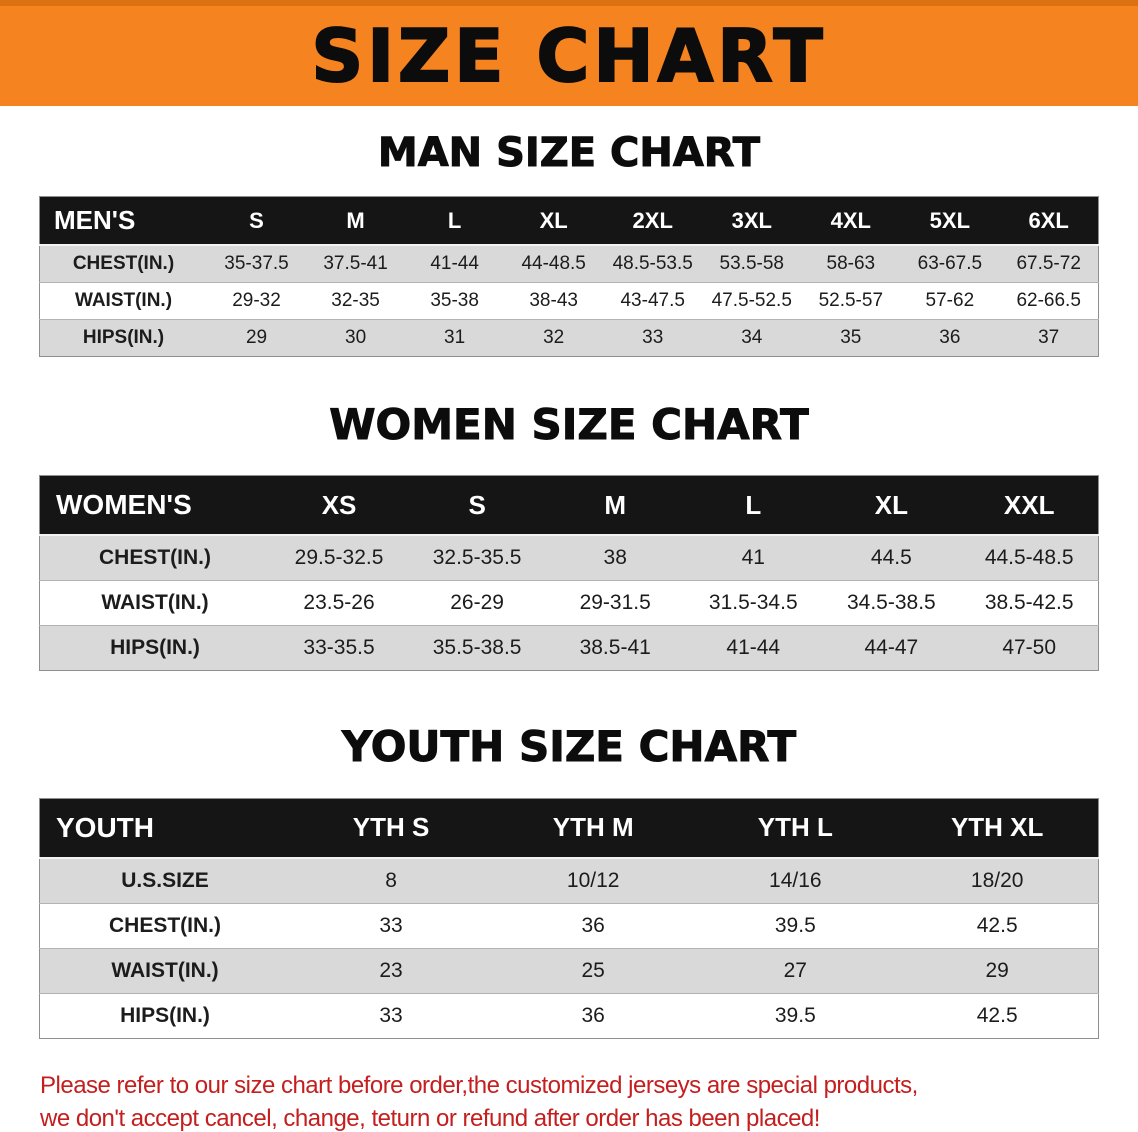 Image resolution: width=1138 pixels, height=1132 pixels. I want to click on measurement-value-cell: 41, so click(753, 557).